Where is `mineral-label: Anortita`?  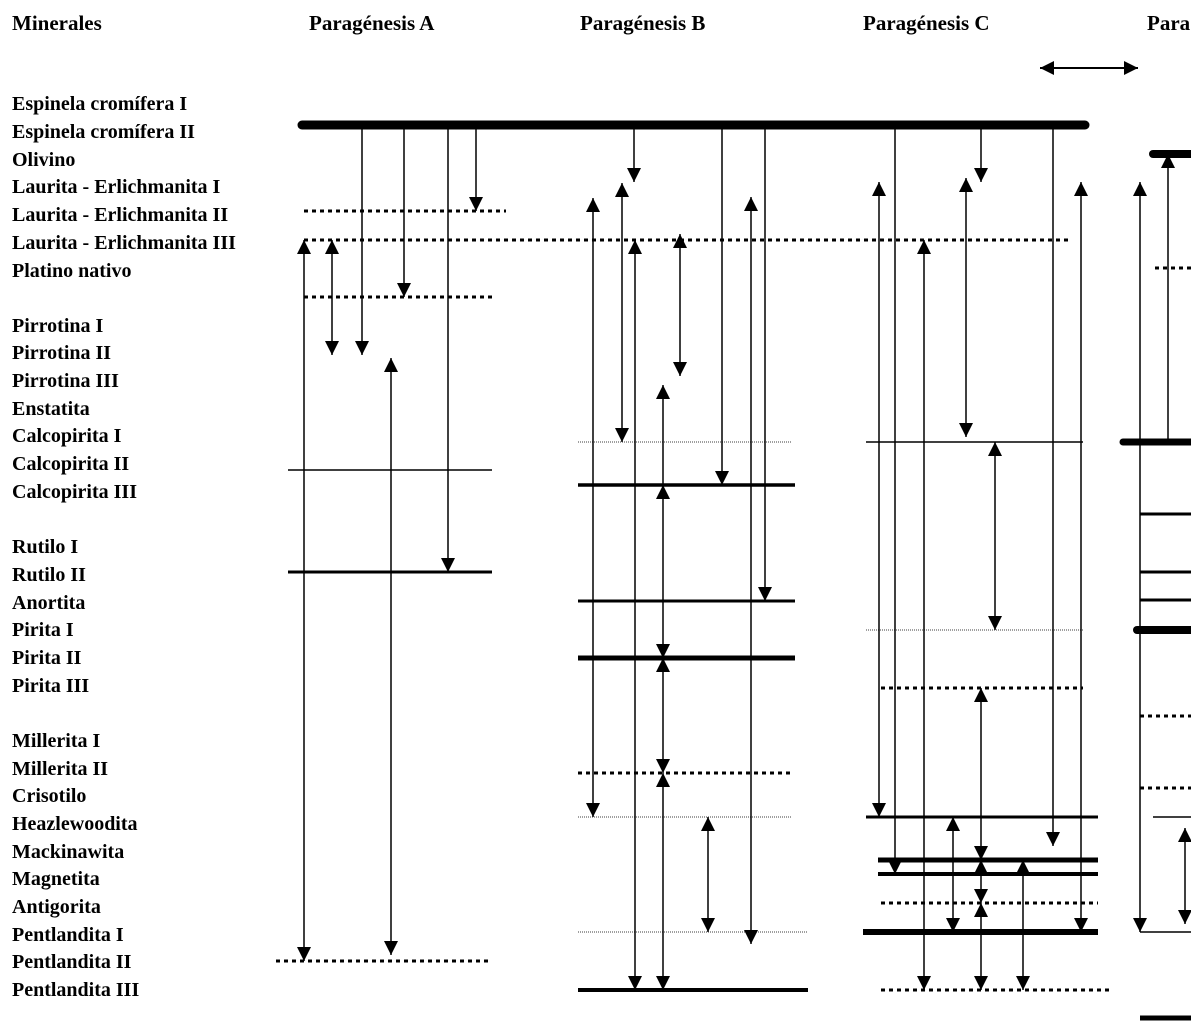
mineral-label: Anortita is located at coordinates (48, 603).